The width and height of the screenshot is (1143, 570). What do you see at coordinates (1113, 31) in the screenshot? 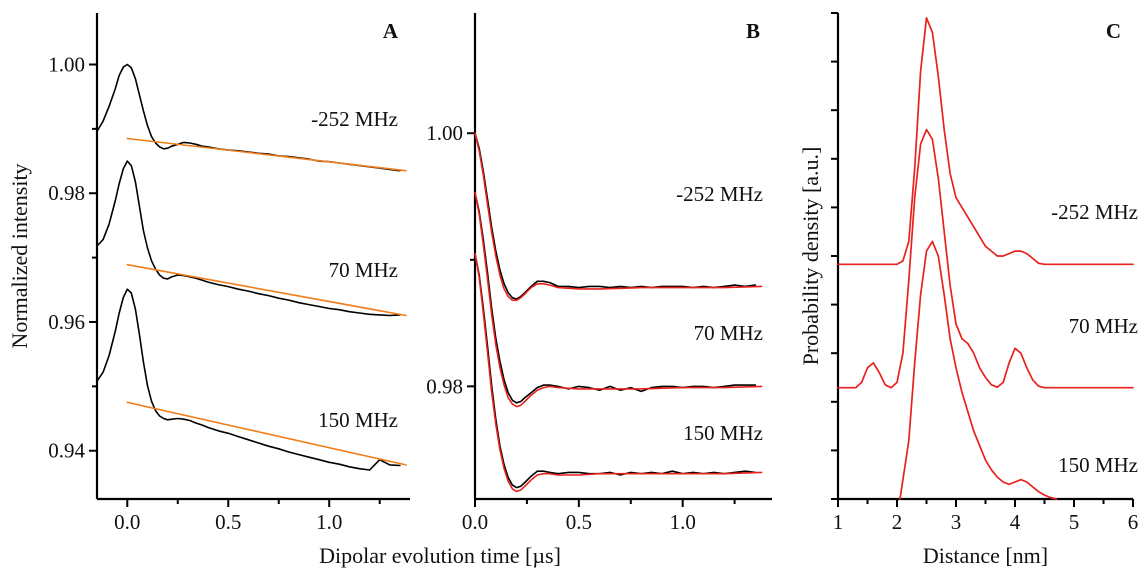
I see `panel-letter: C` at bounding box center [1113, 31].